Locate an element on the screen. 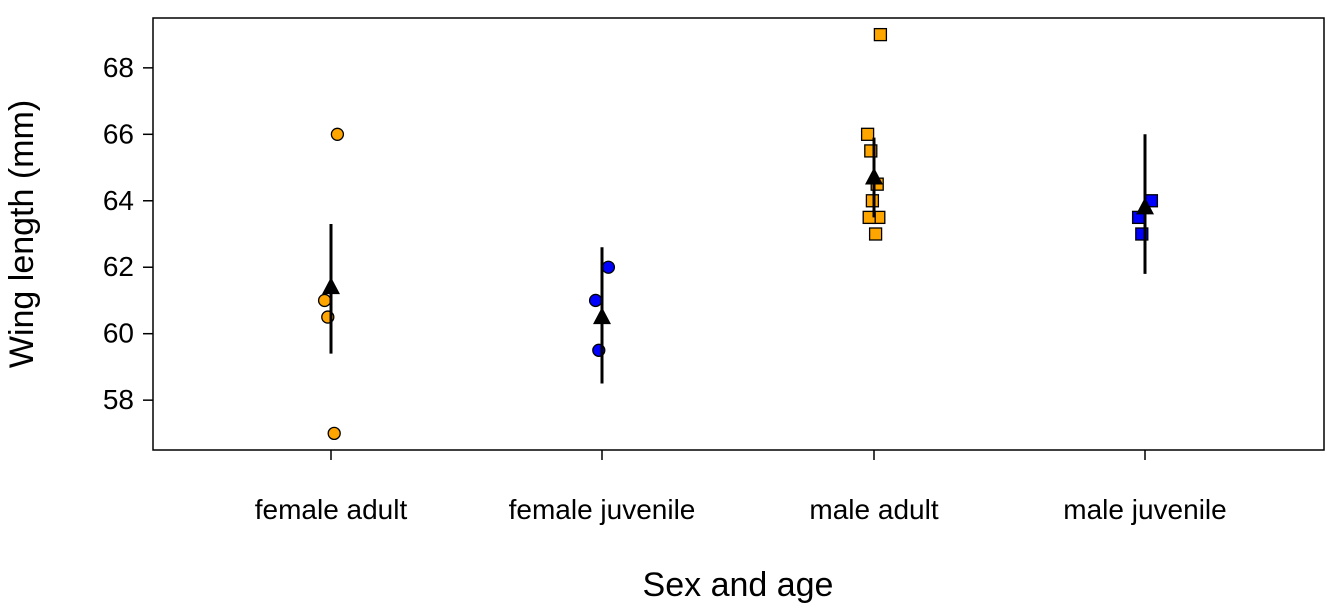 The width and height of the screenshot is (1344, 604). x-axis-label: Sex and age is located at coordinates (738, 585).